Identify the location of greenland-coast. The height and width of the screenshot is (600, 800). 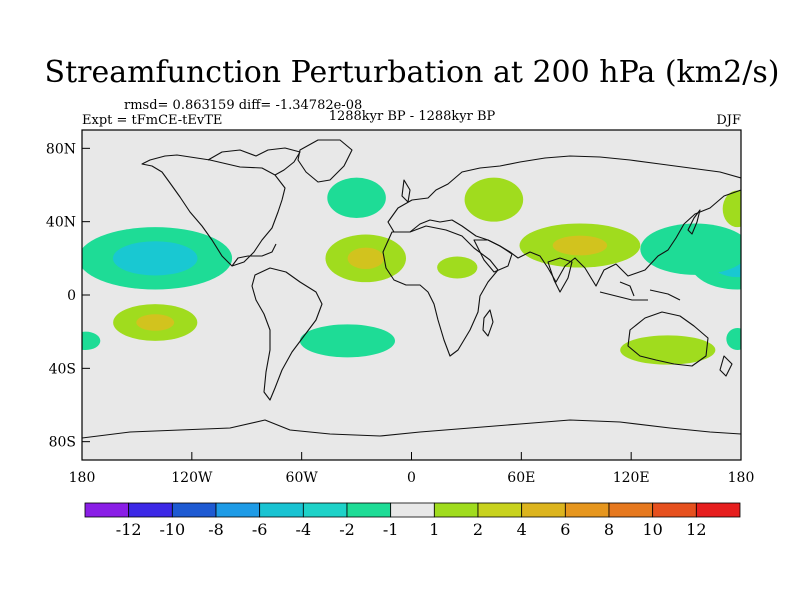
(325, 161).